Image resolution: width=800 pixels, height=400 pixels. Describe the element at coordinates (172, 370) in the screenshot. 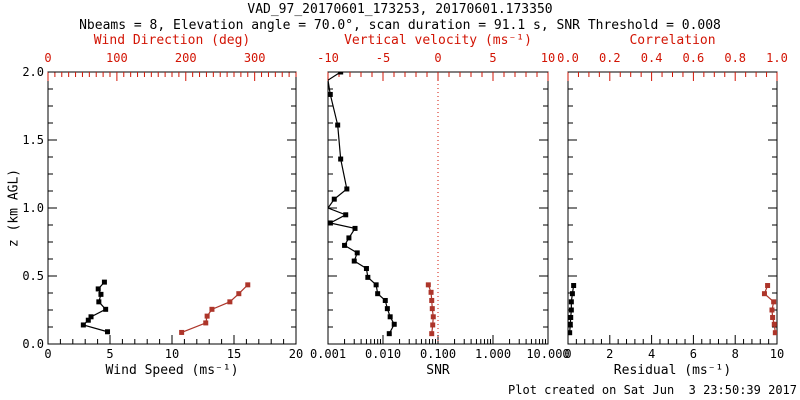

I see `wind-speed-axis-label: Wind Speed (ms⁻¹)` at that location.